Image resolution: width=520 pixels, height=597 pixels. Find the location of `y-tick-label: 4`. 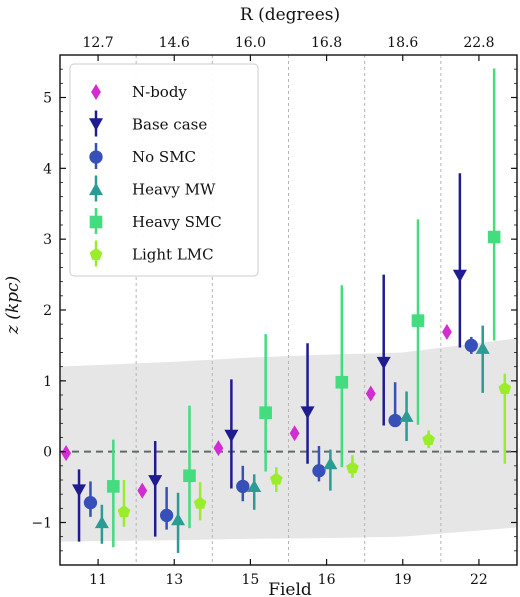

y-tick-label: 4 is located at coordinates (47, 169).